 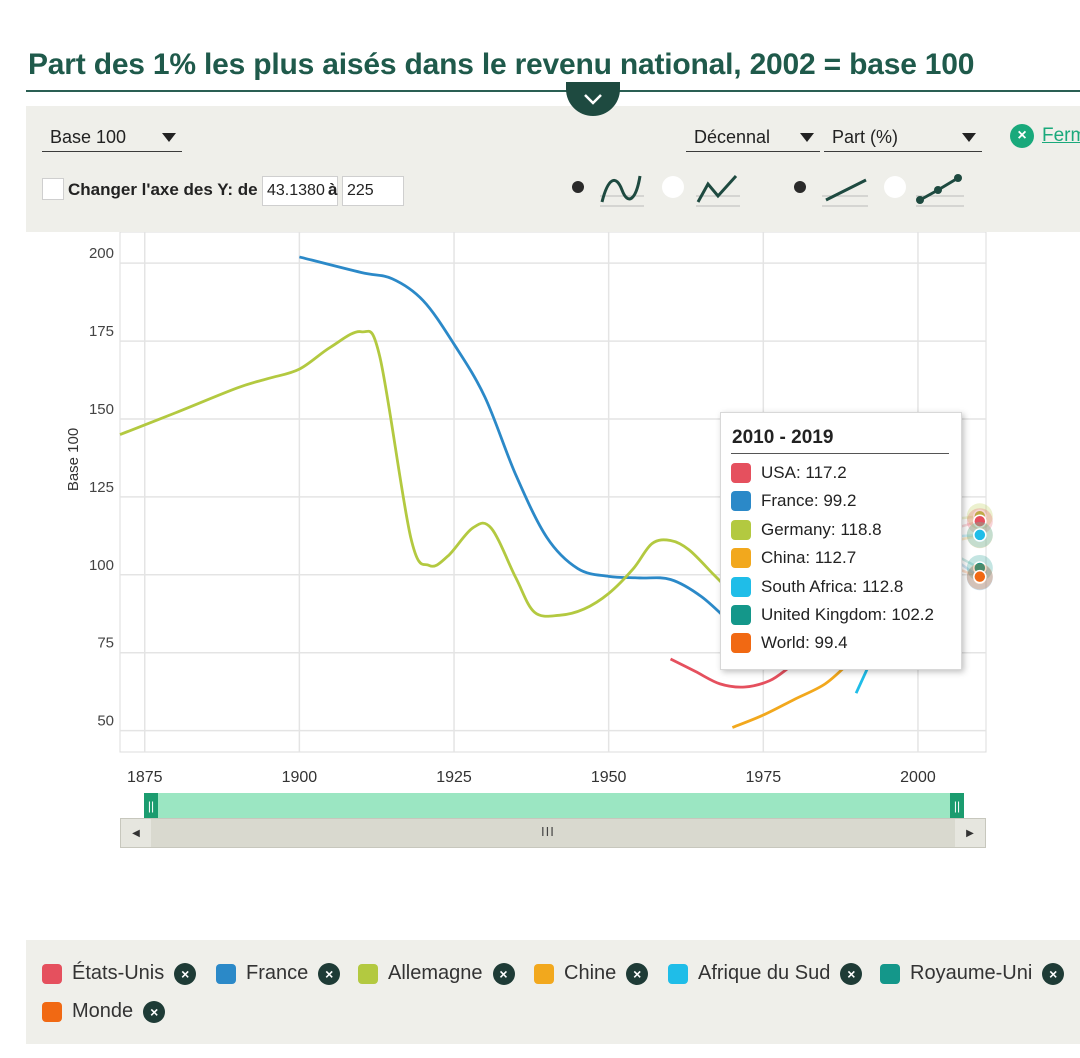 What do you see at coordinates (578, 187) in the screenshot?
I see `smooth-curve-radio` at bounding box center [578, 187].